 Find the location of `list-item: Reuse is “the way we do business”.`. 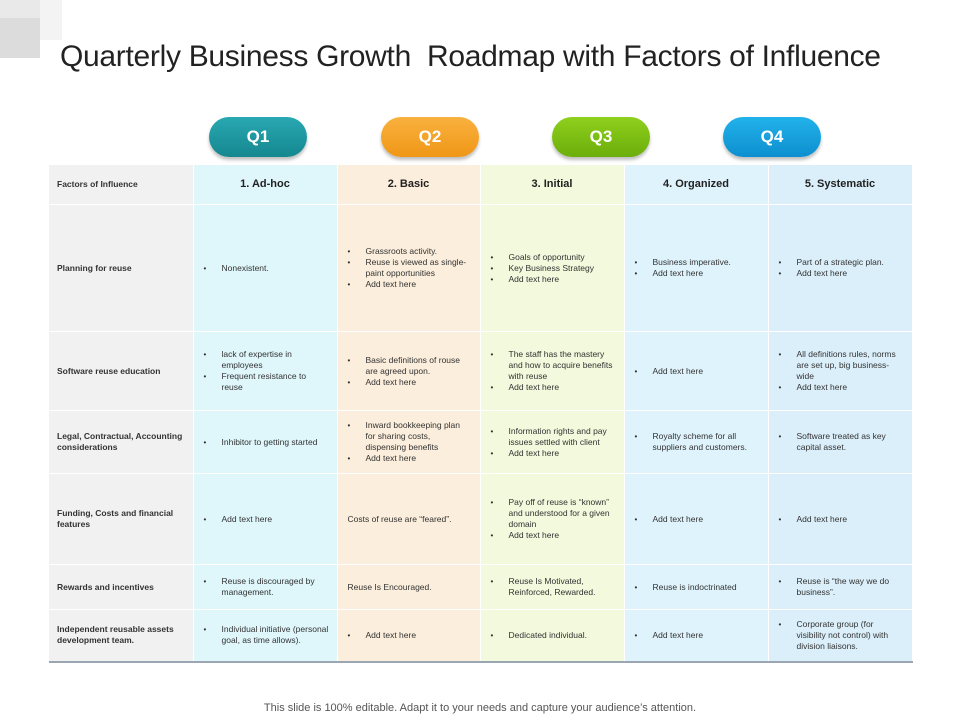

list-item: Reuse is “the way we do business”. is located at coordinates (841, 587).